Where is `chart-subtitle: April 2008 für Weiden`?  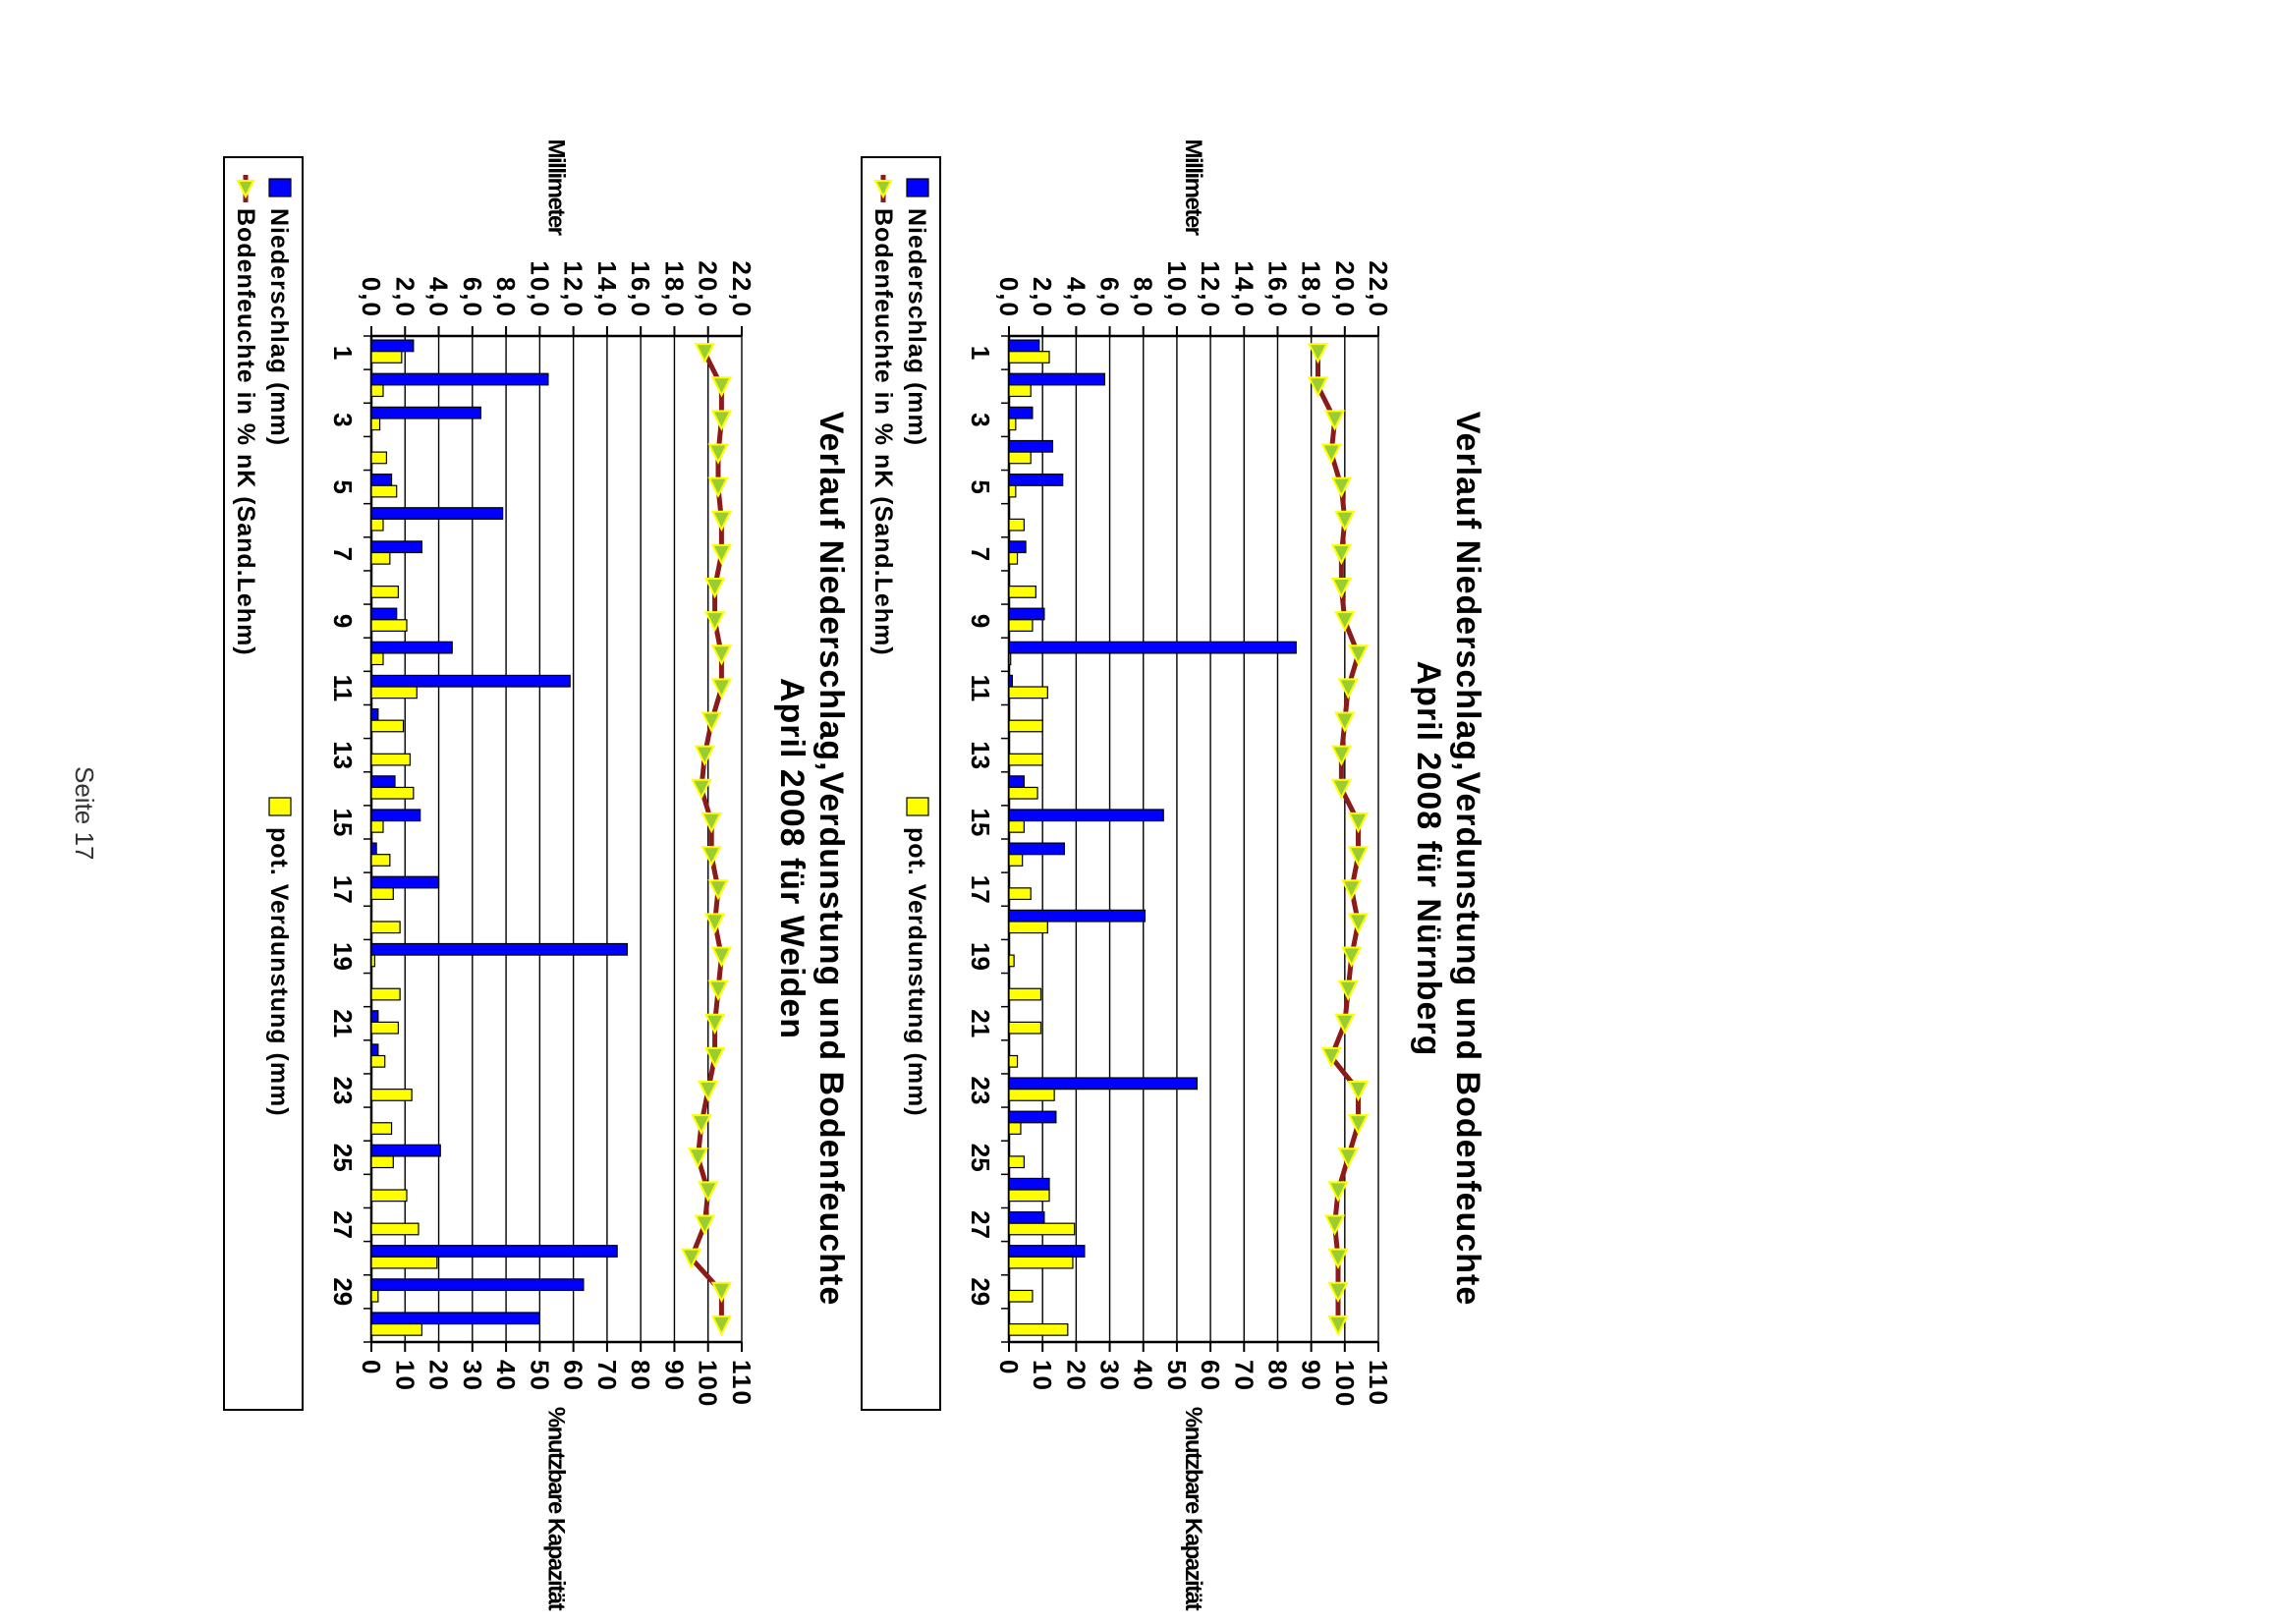
chart-subtitle: April 2008 für Weiden is located at coordinates (792, 858).